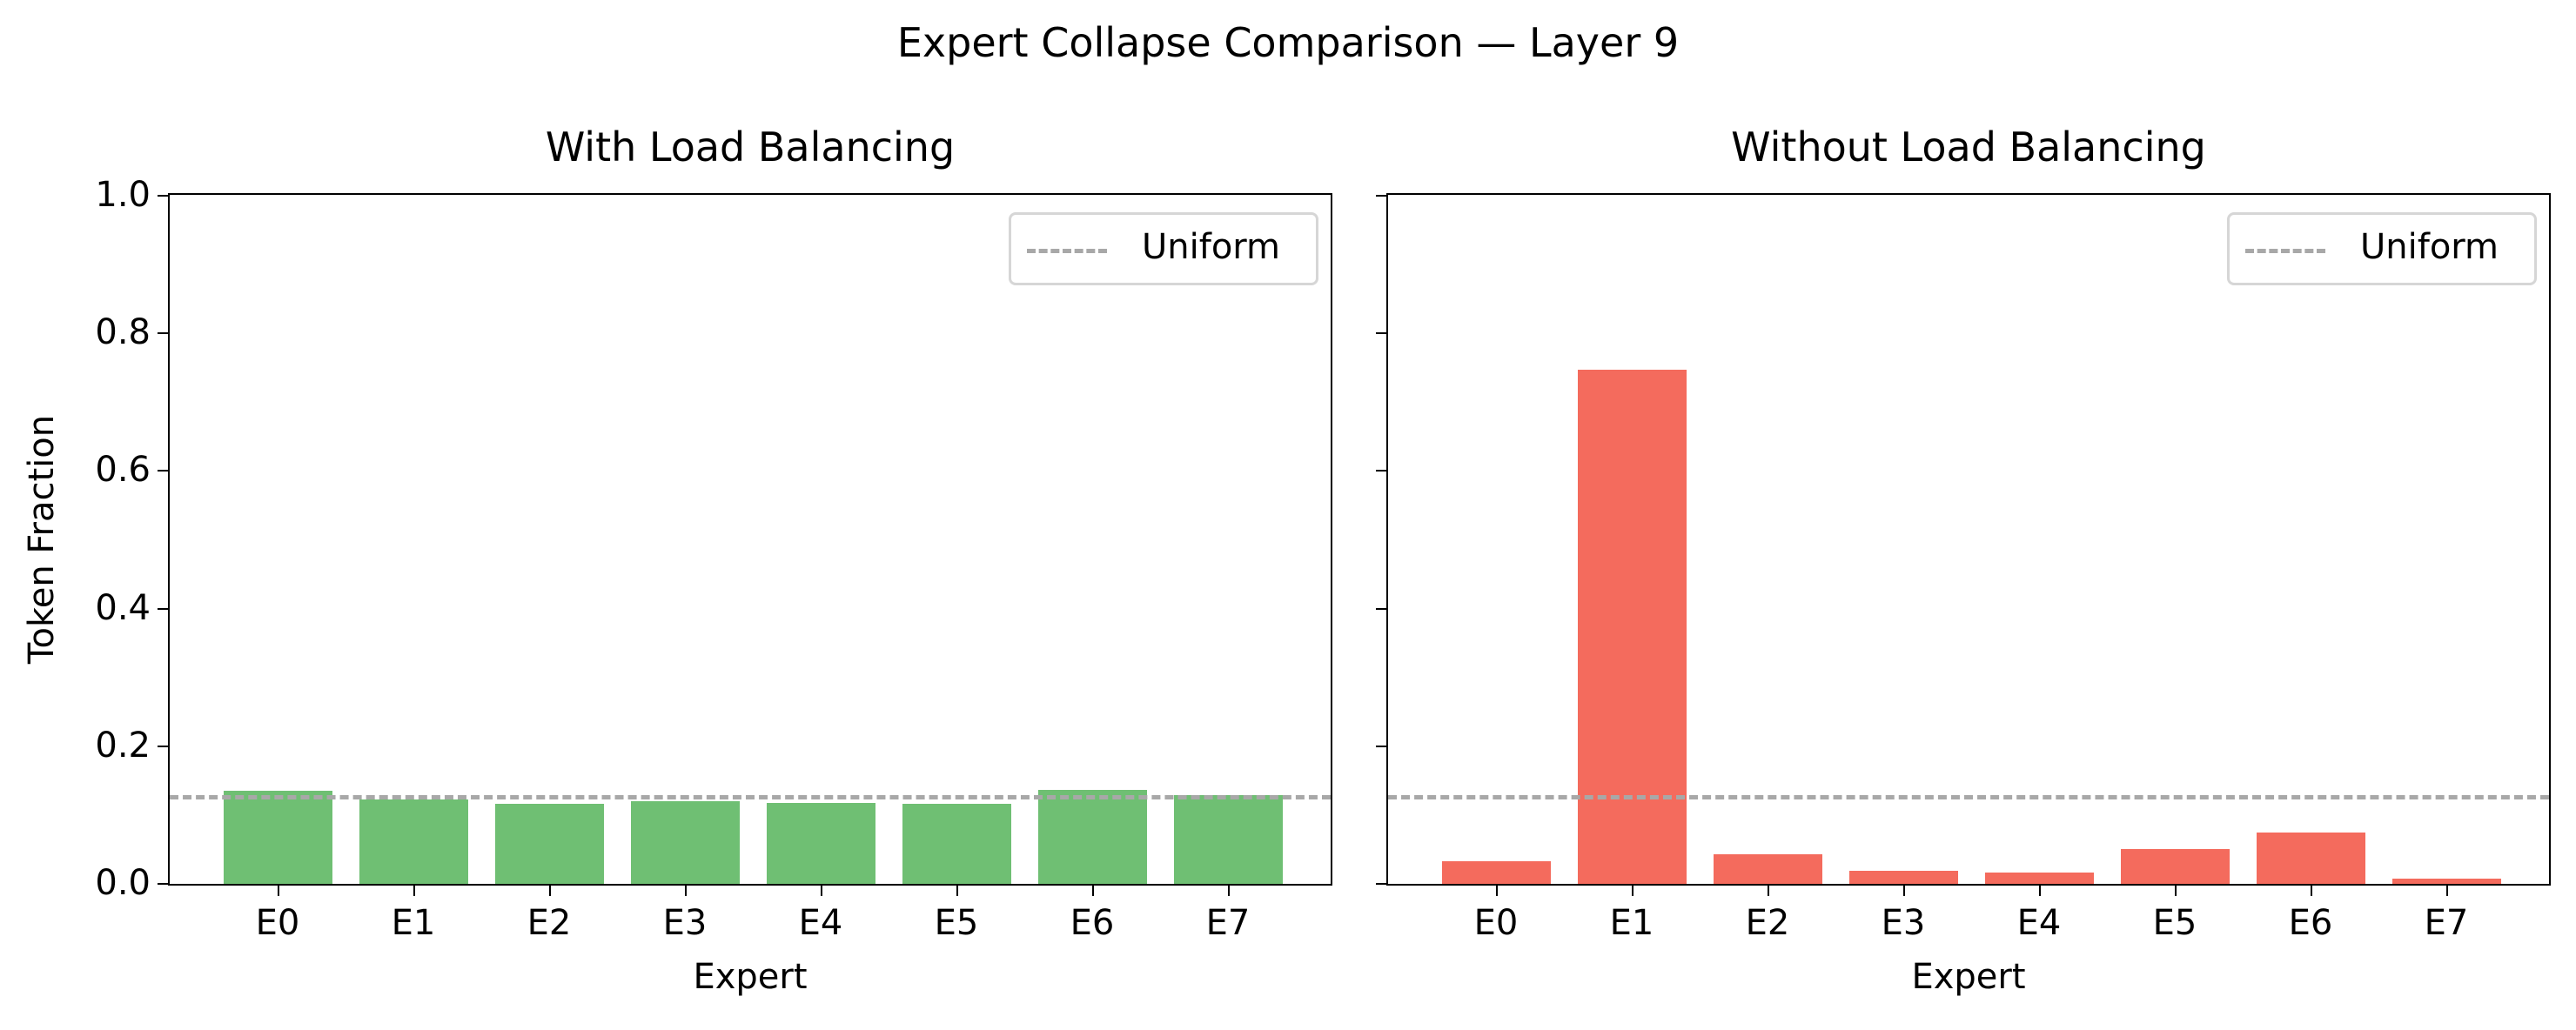 Image resolution: width=2576 pixels, height=1030 pixels. Describe the element at coordinates (750, 147) in the screenshot. I see `left-panel-title: With Load Balancing` at that location.